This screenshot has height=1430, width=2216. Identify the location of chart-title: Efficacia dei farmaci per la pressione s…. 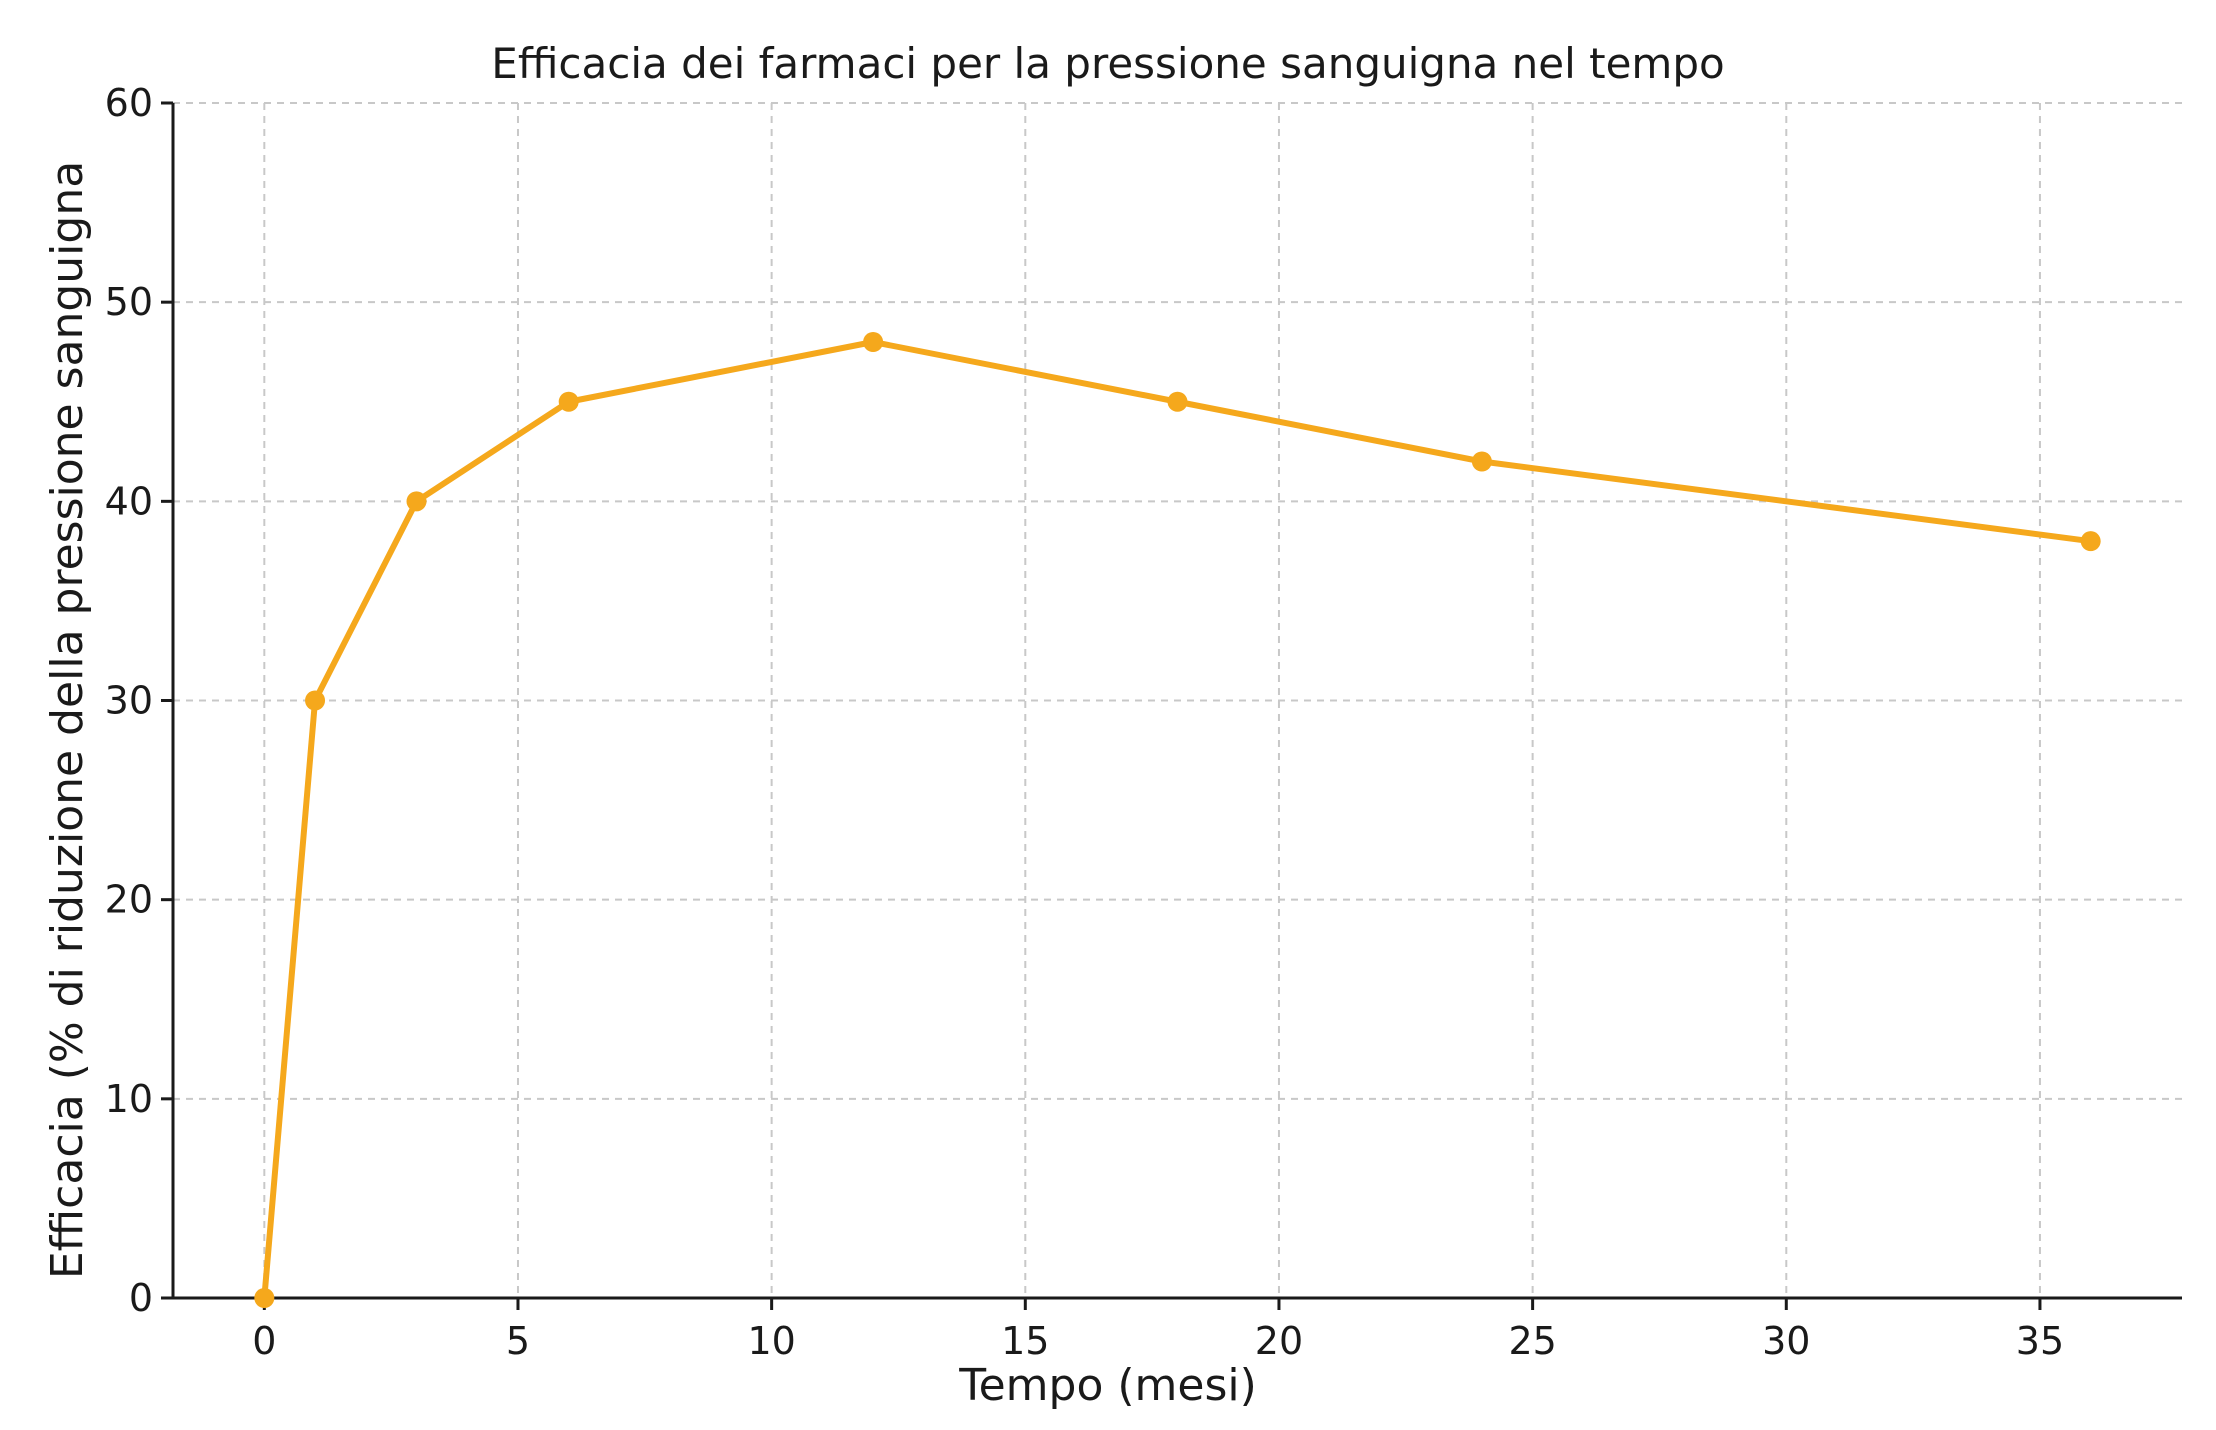
(1107, 63).